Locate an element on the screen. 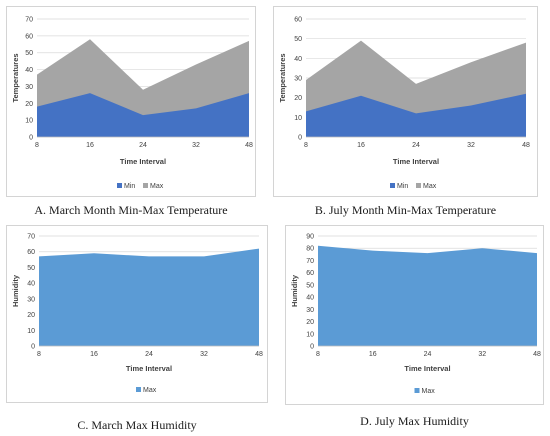  caption-d: D. July Max Humidity is located at coordinates (414, 421).